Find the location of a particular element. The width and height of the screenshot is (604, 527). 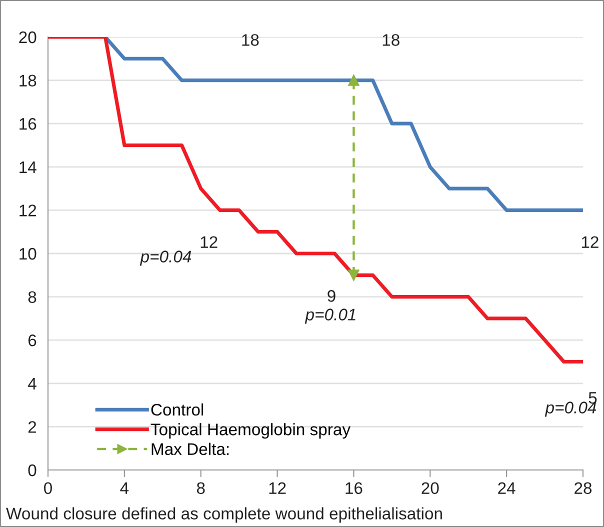

y-tick-label: 18 is located at coordinates (28, 80).